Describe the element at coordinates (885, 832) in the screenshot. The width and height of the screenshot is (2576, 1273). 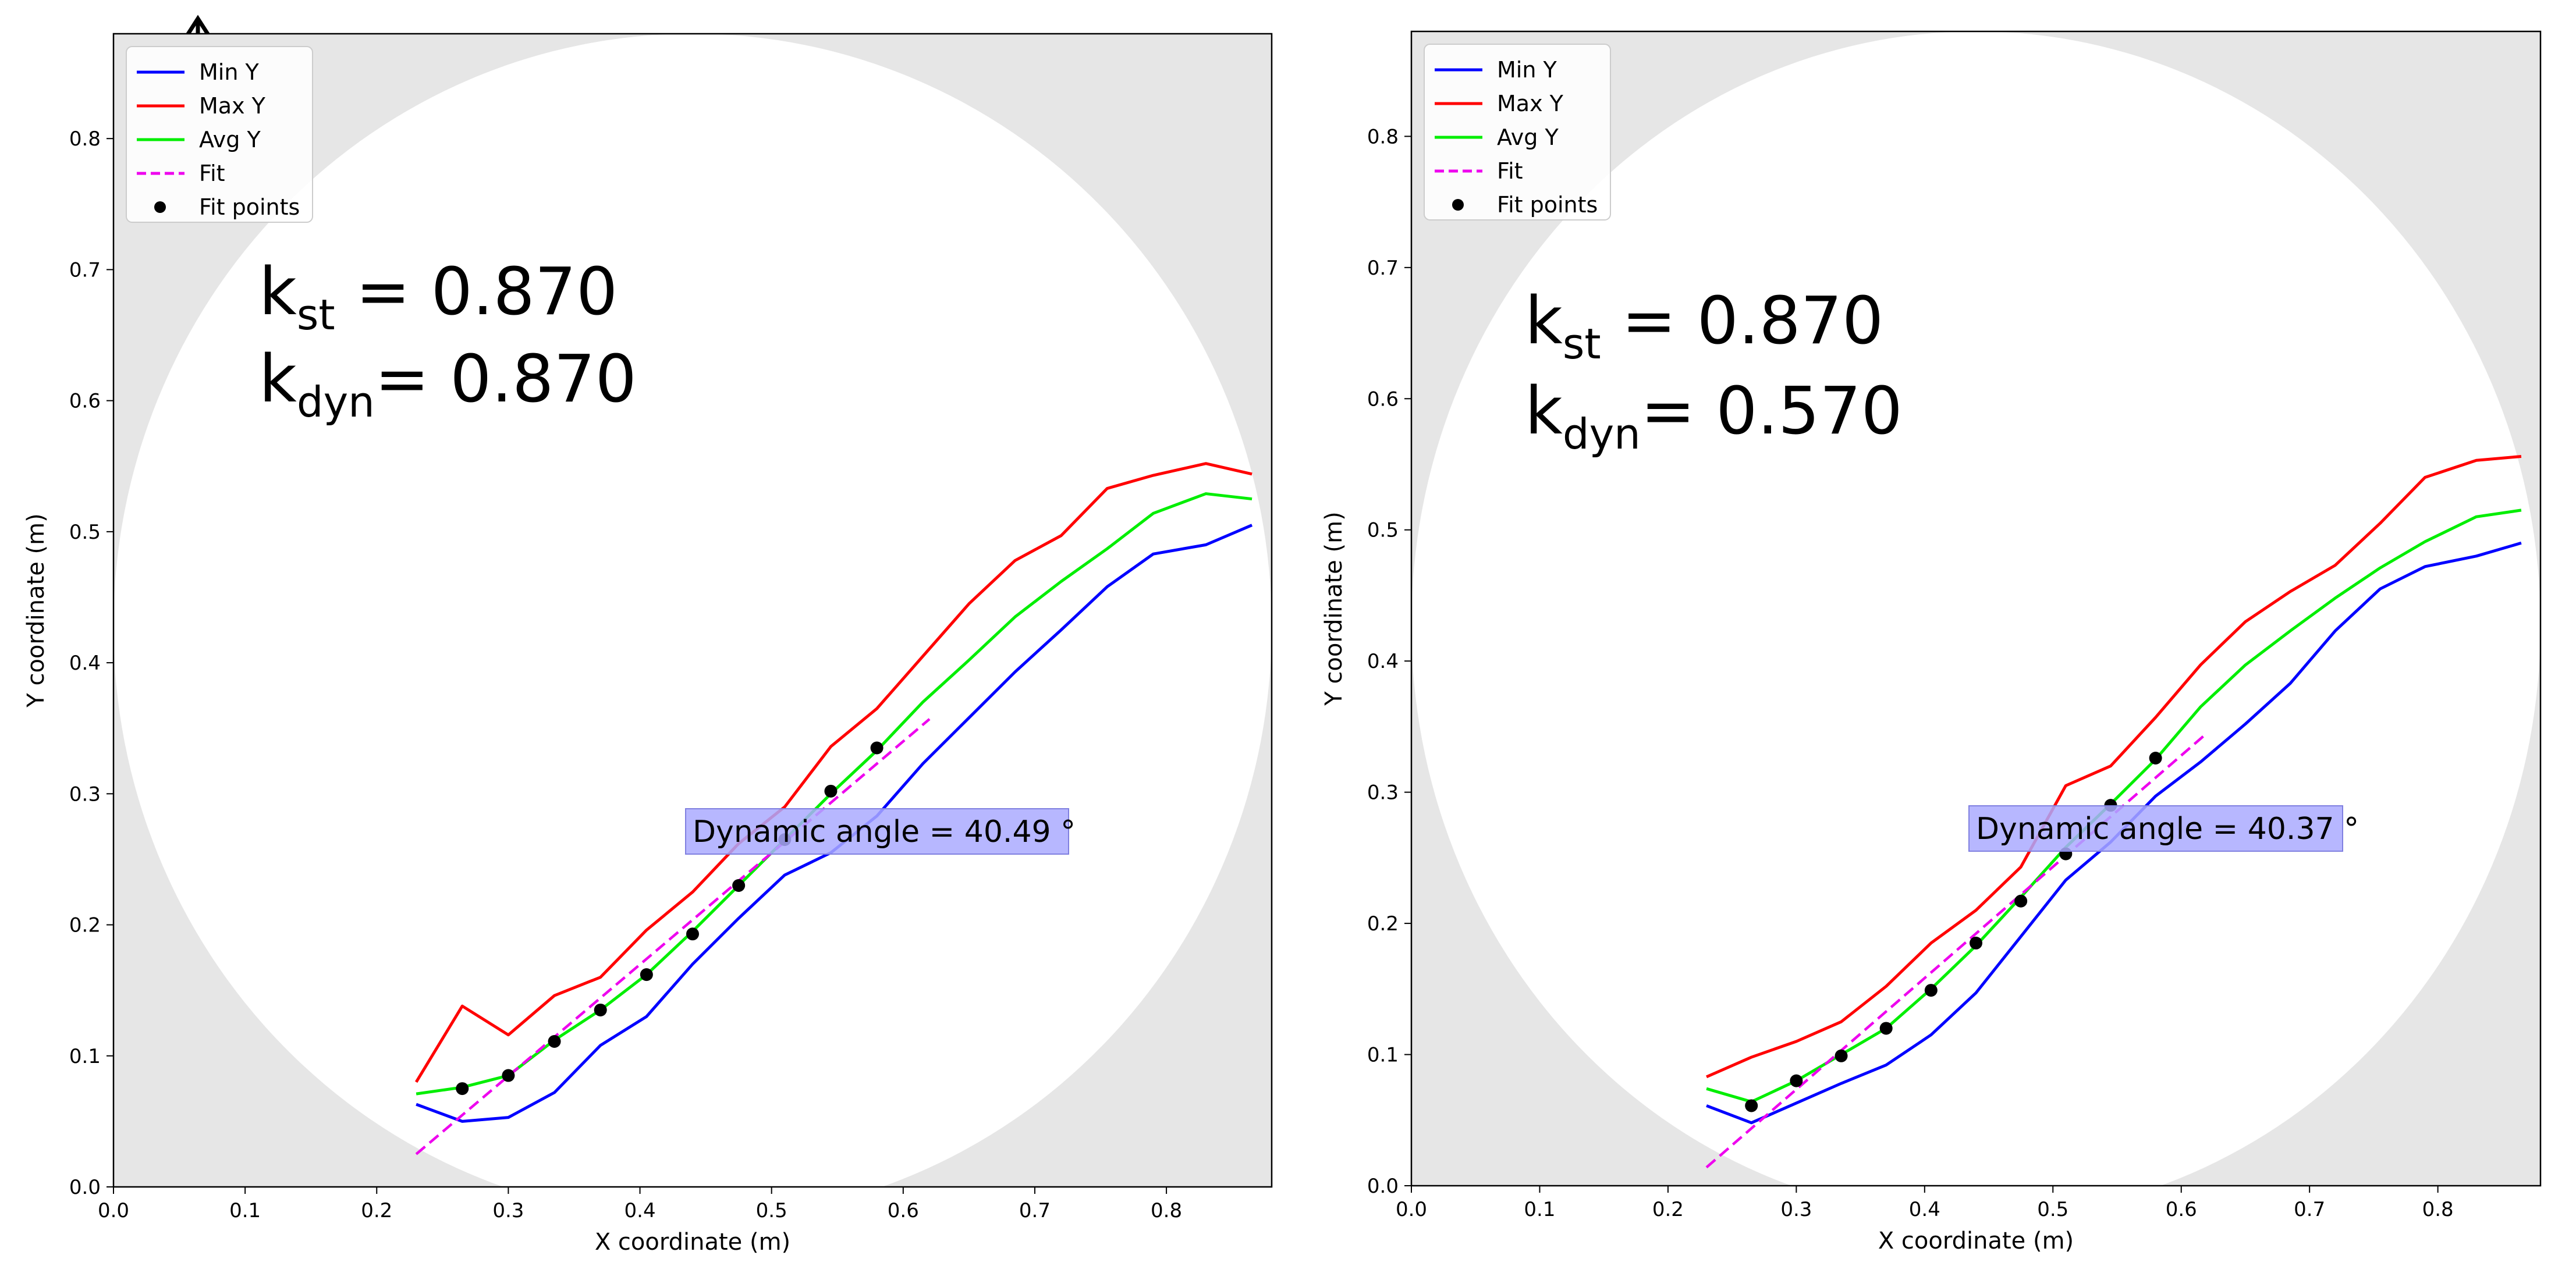
I see `dynamic-angle-label: Dynamic angle = 40.49 °` at that location.